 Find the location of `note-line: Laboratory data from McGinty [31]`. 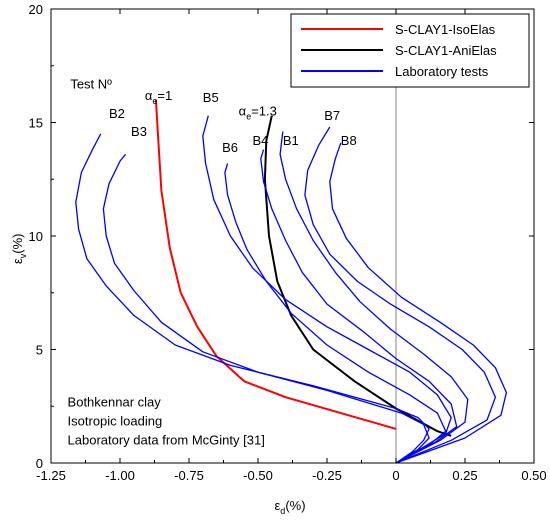

note-line: Laboratory data from McGinty [31] is located at coordinates (166, 439).